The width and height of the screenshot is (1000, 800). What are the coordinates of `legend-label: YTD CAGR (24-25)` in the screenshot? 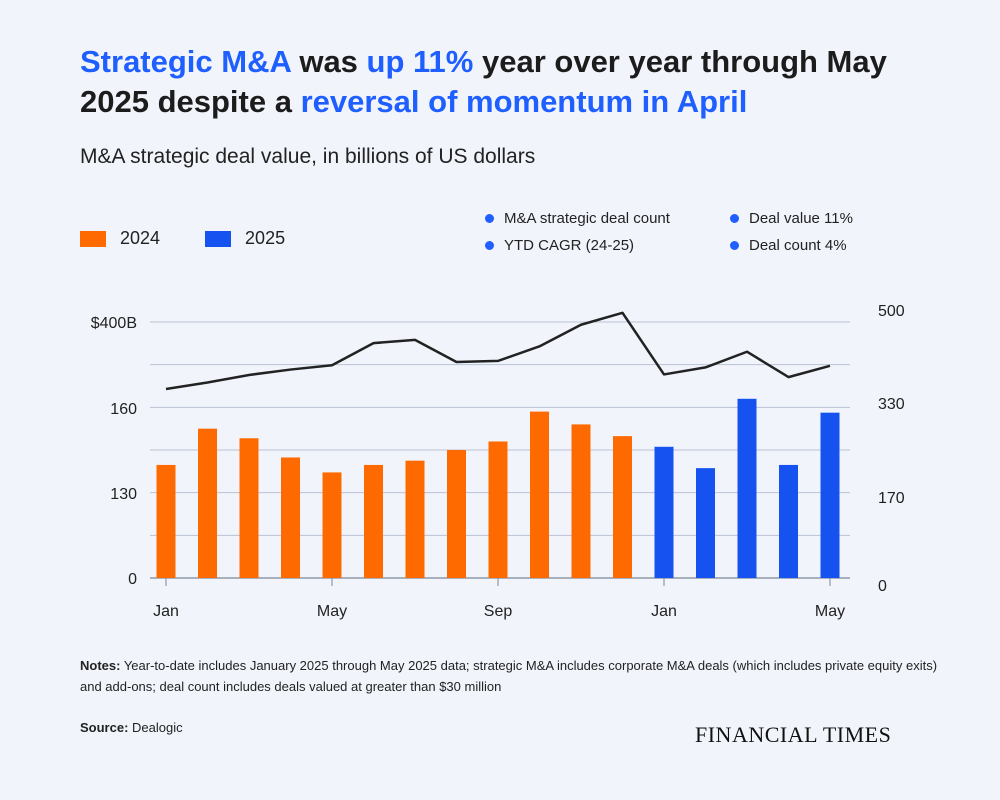 It's located at (569, 245).